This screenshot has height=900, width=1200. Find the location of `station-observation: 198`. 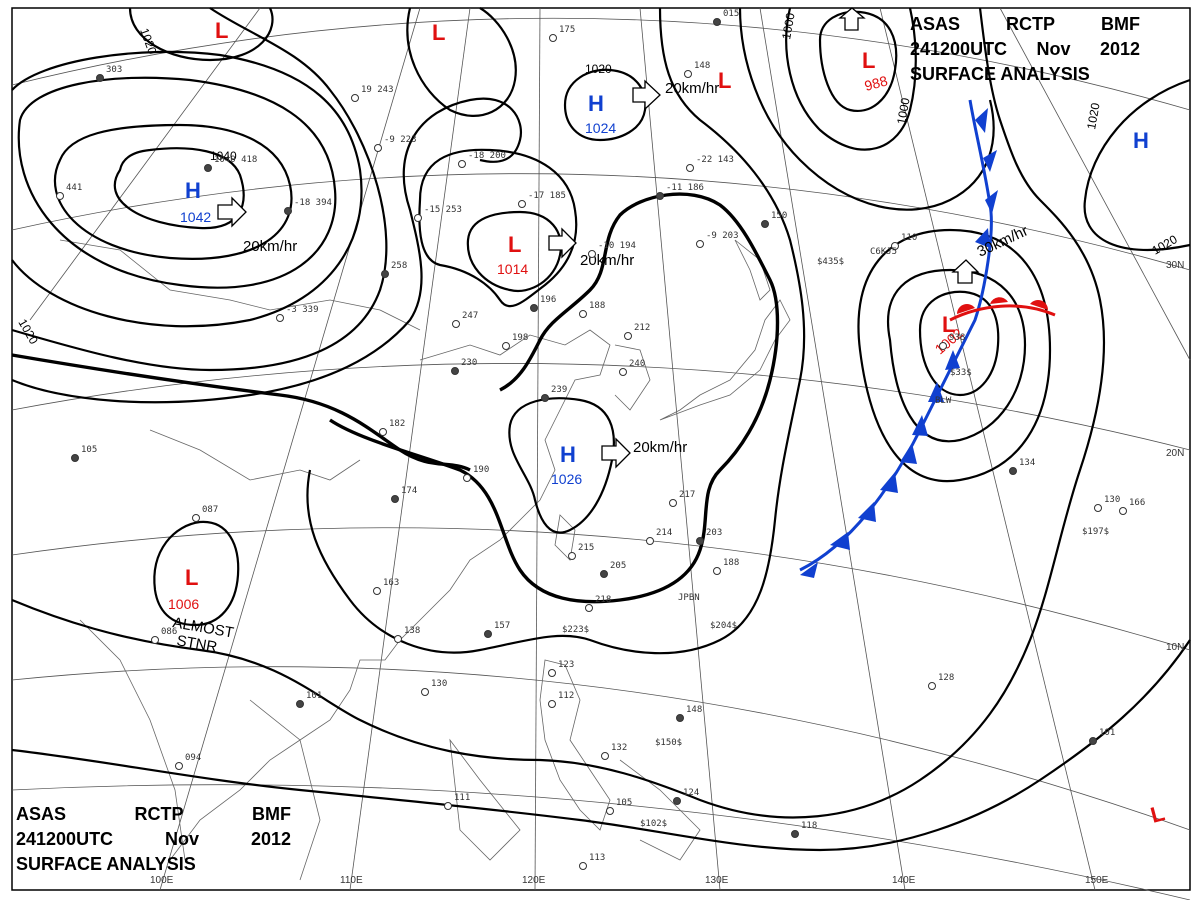

station-observation: 198 is located at coordinates (520, 338).